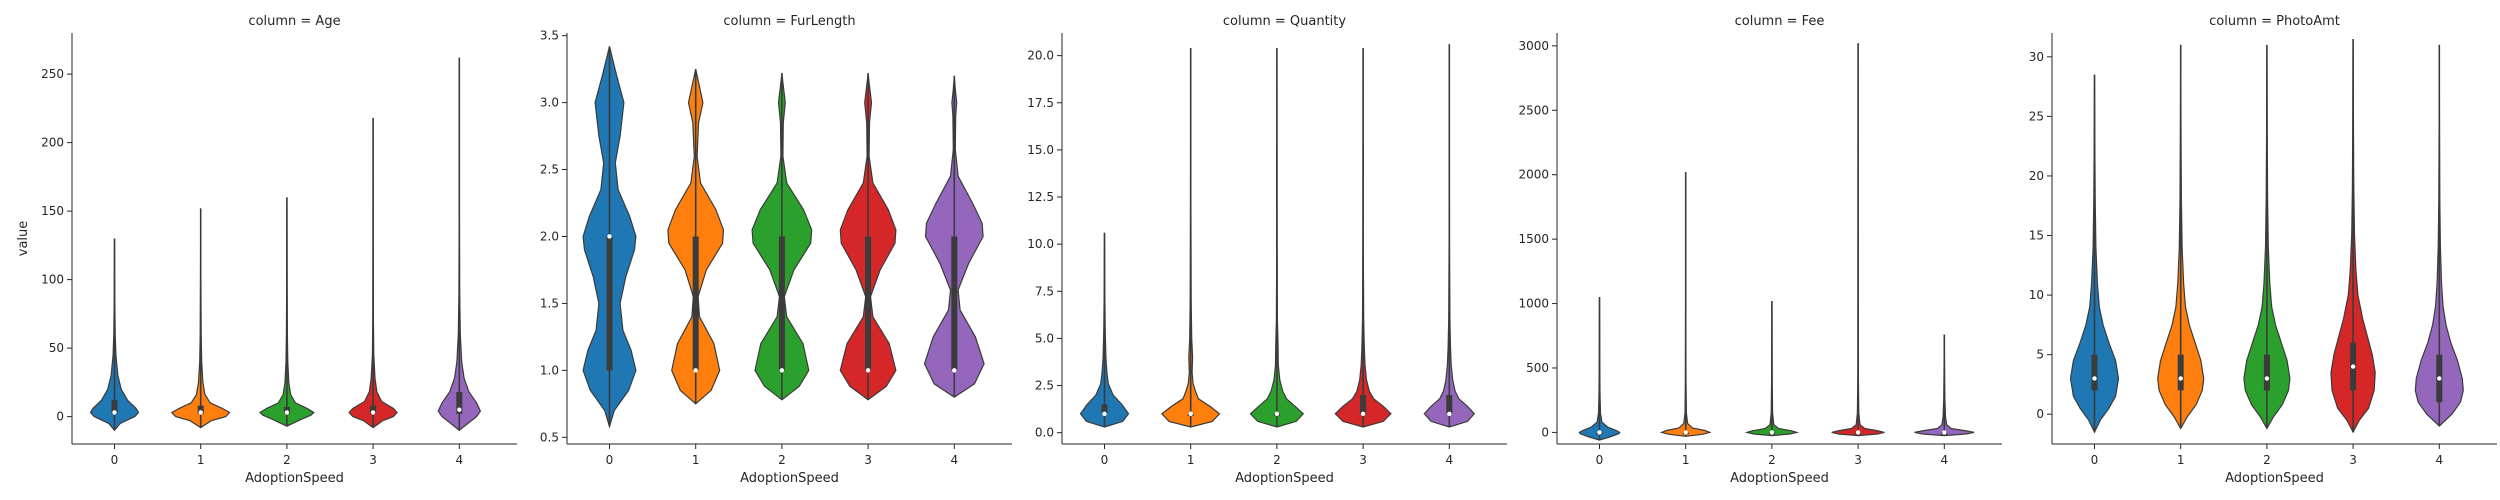  What do you see at coordinates (2274, 21) in the screenshot?
I see `panel-title: column = PhotoAmt` at bounding box center [2274, 21].